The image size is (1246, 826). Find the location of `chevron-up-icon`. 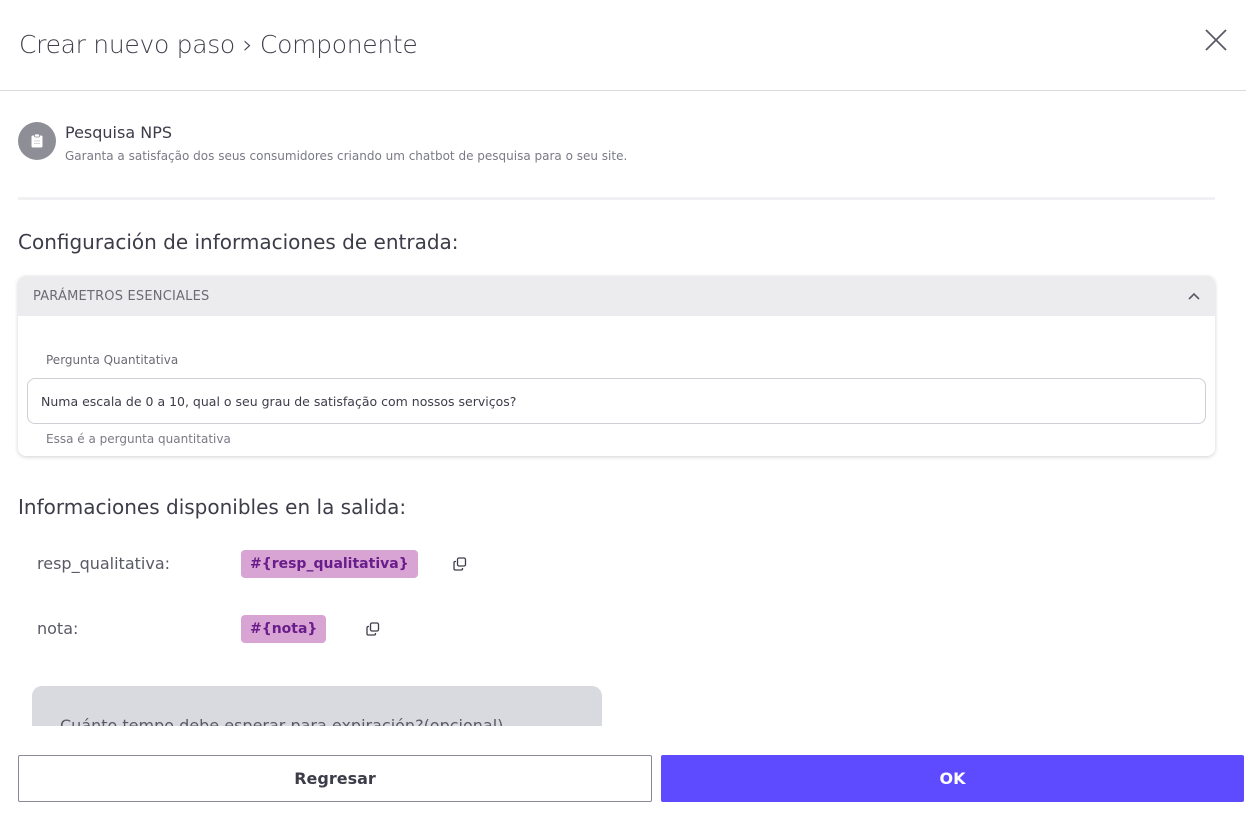

chevron-up-icon is located at coordinates (1194, 296).